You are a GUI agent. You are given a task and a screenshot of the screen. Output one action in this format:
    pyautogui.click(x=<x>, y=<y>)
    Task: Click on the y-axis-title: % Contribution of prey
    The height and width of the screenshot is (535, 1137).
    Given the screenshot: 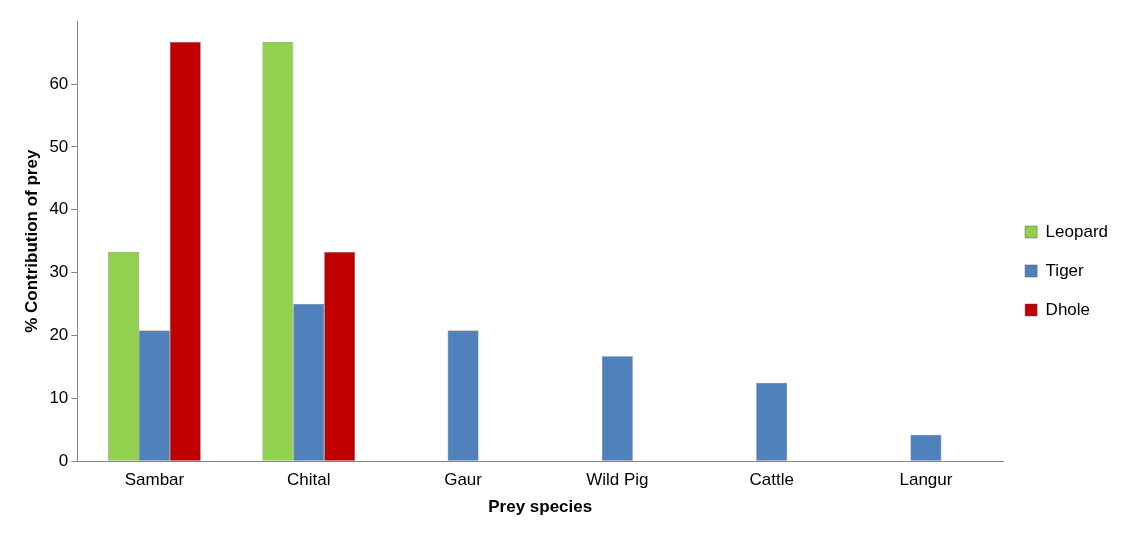 What is the action you would take?
    pyautogui.click(x=31, y=241)
    